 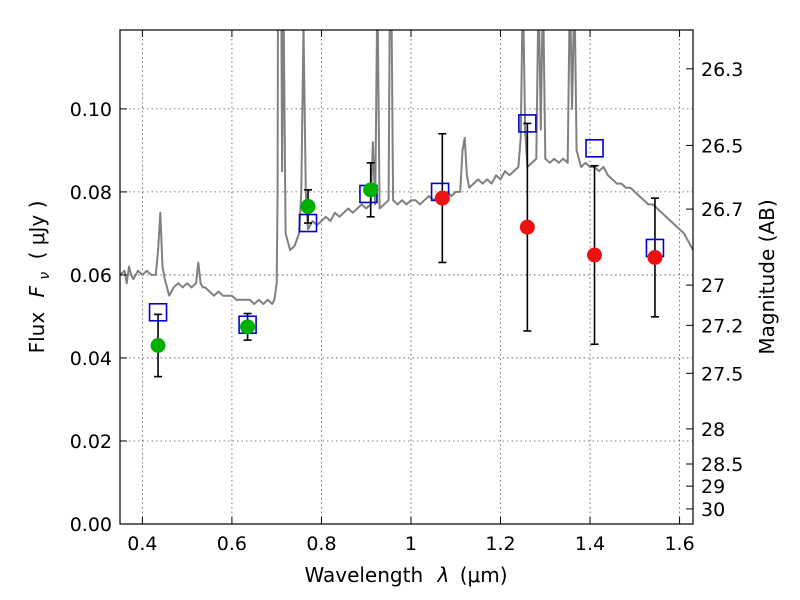 I want to click on x-axis-label-symbol: λ, so click(x=443, y=575).